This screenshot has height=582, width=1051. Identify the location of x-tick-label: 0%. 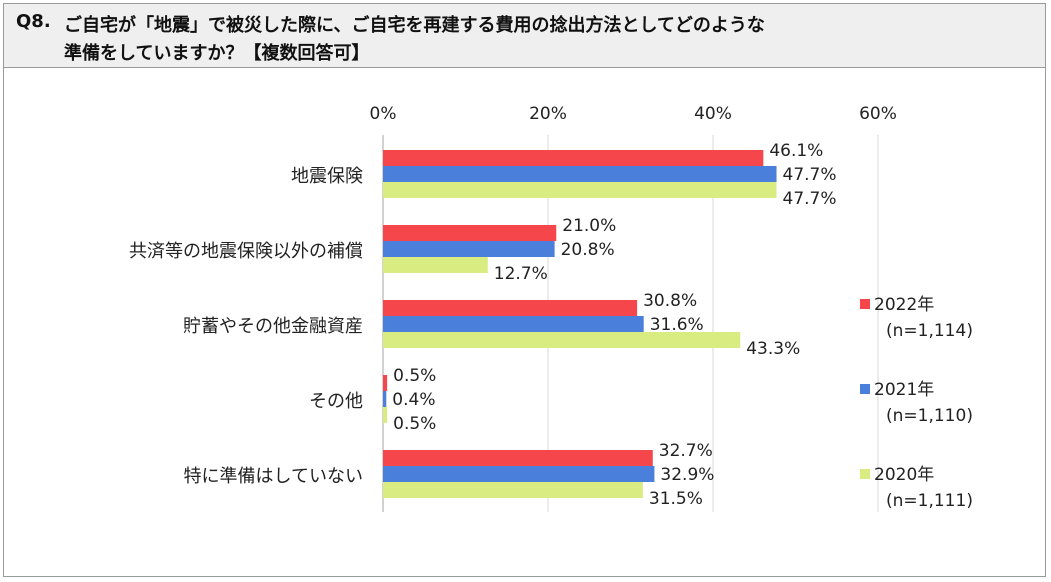
(383, 114).